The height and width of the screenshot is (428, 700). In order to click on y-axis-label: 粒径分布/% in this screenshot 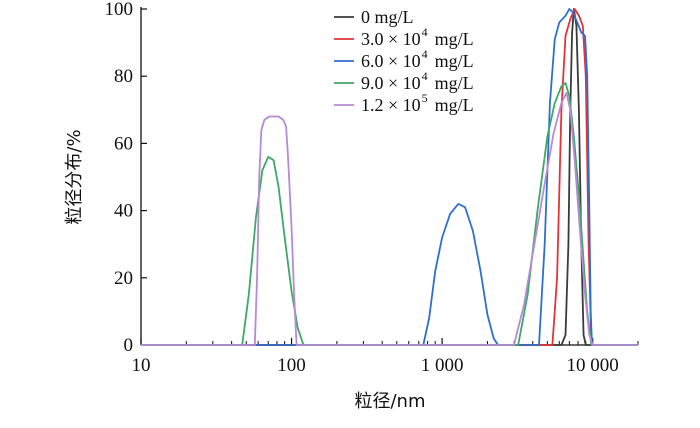, I will do `click(74, 176)`.